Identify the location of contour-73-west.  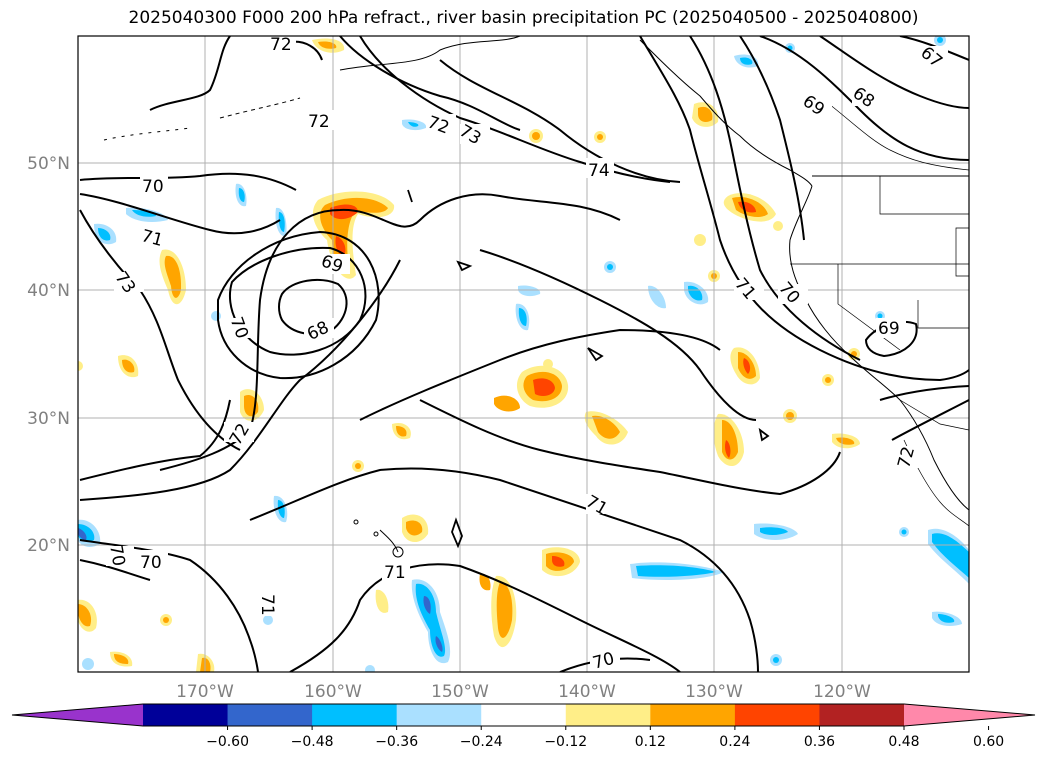
(160, 330).